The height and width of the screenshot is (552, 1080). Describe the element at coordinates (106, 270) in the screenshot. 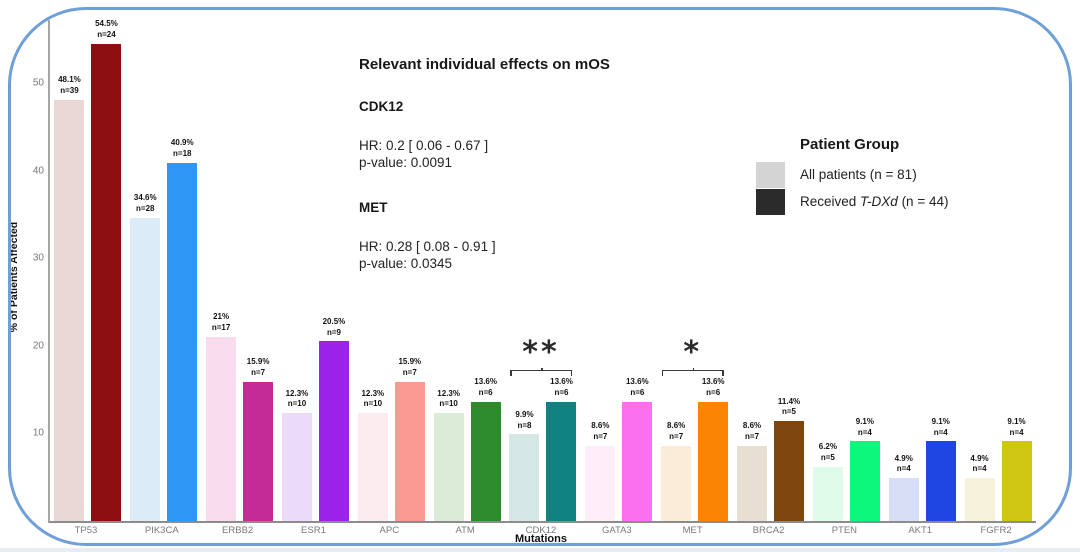

I see `bar-tp53-tdxd: 54.5% n=24` at that location.